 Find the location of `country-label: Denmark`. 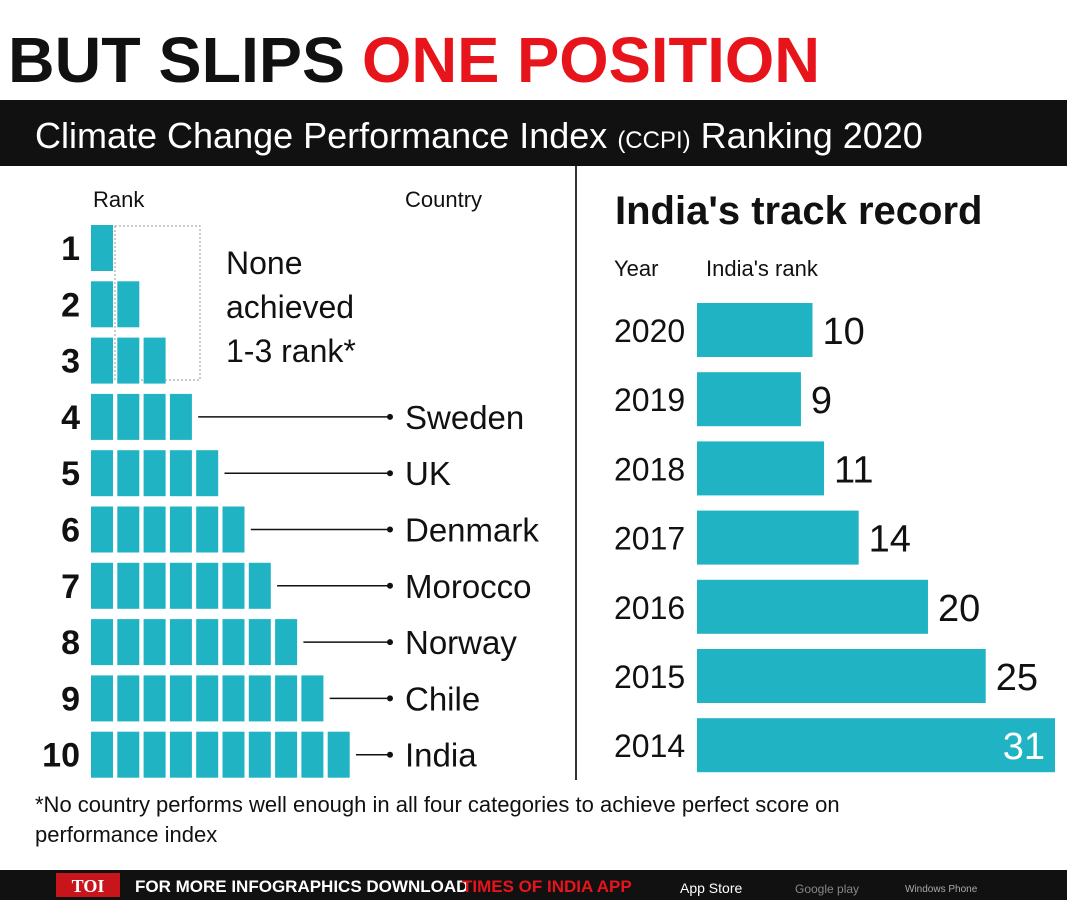

country-label: Denmark is located at coordinates (472, 530).